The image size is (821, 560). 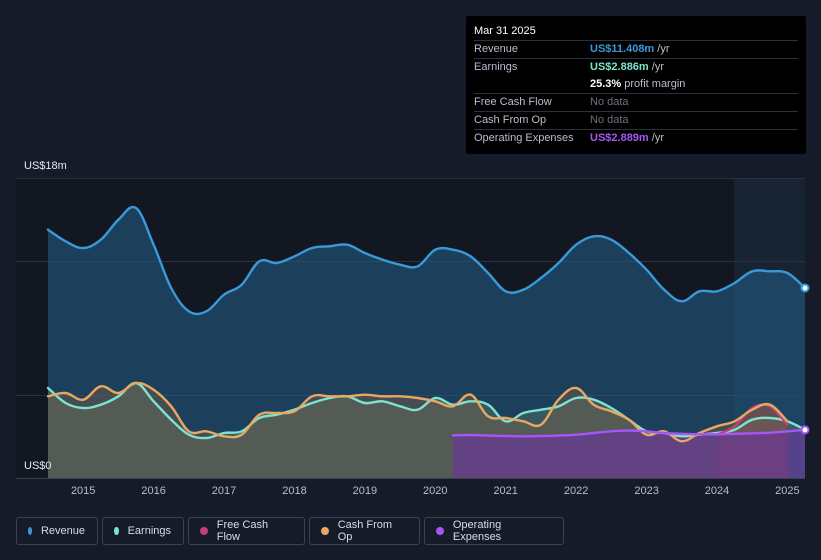 I want to click on revenue-marker, so click(x=805, y=288).